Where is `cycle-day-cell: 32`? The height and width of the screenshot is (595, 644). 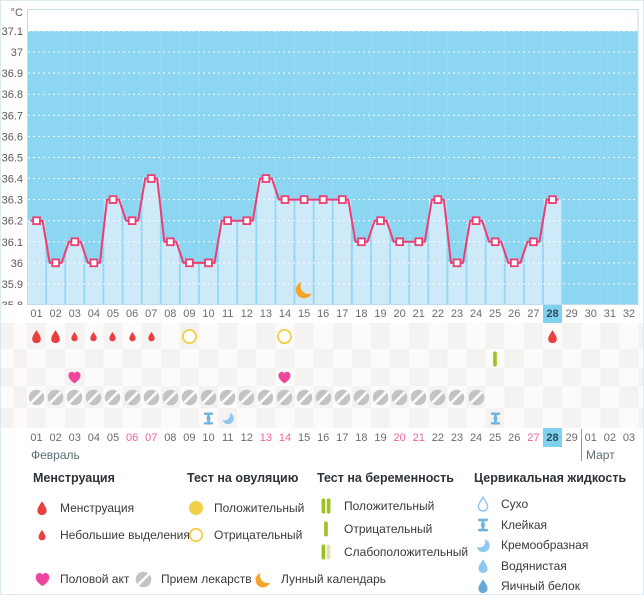
cycle-day-cell: 32 is located at coordinates (629, 314).